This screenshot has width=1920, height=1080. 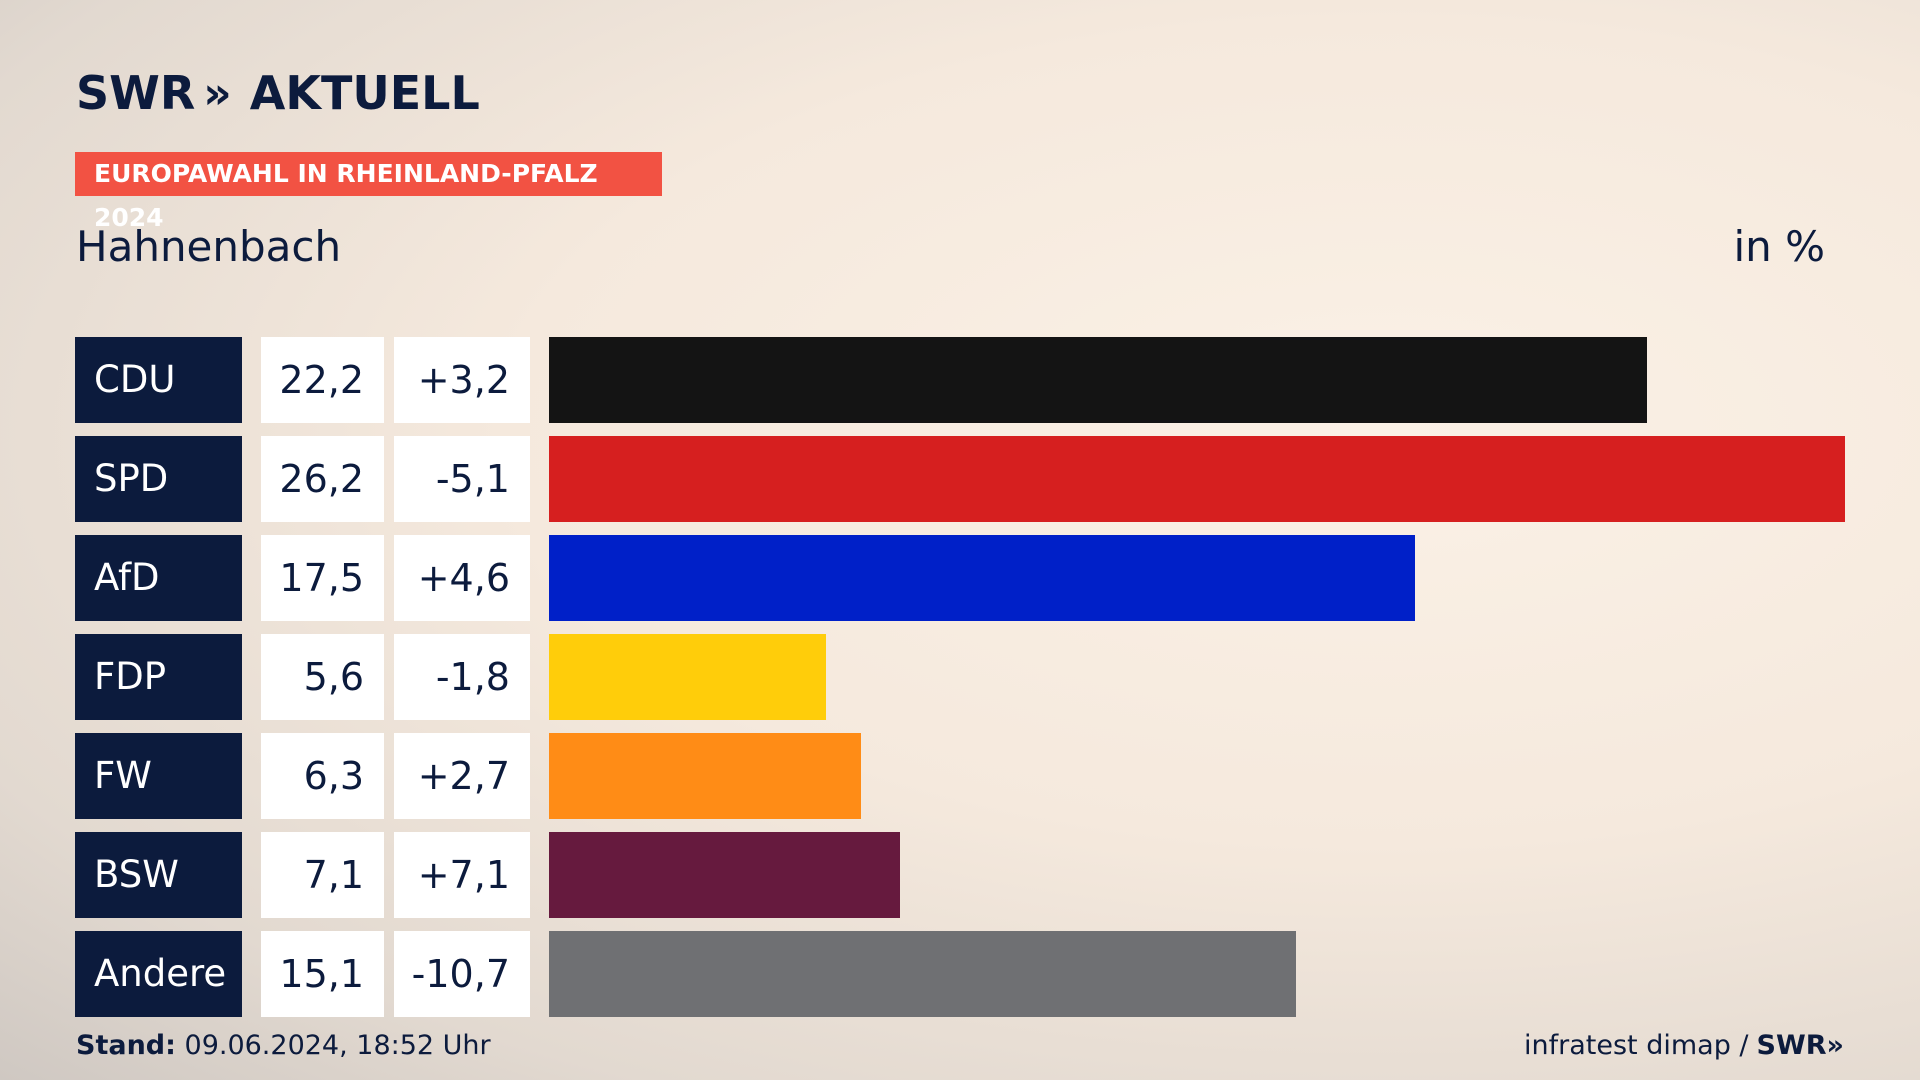 I want to click on diff-label: +7,1, so click(x=462, y=875).